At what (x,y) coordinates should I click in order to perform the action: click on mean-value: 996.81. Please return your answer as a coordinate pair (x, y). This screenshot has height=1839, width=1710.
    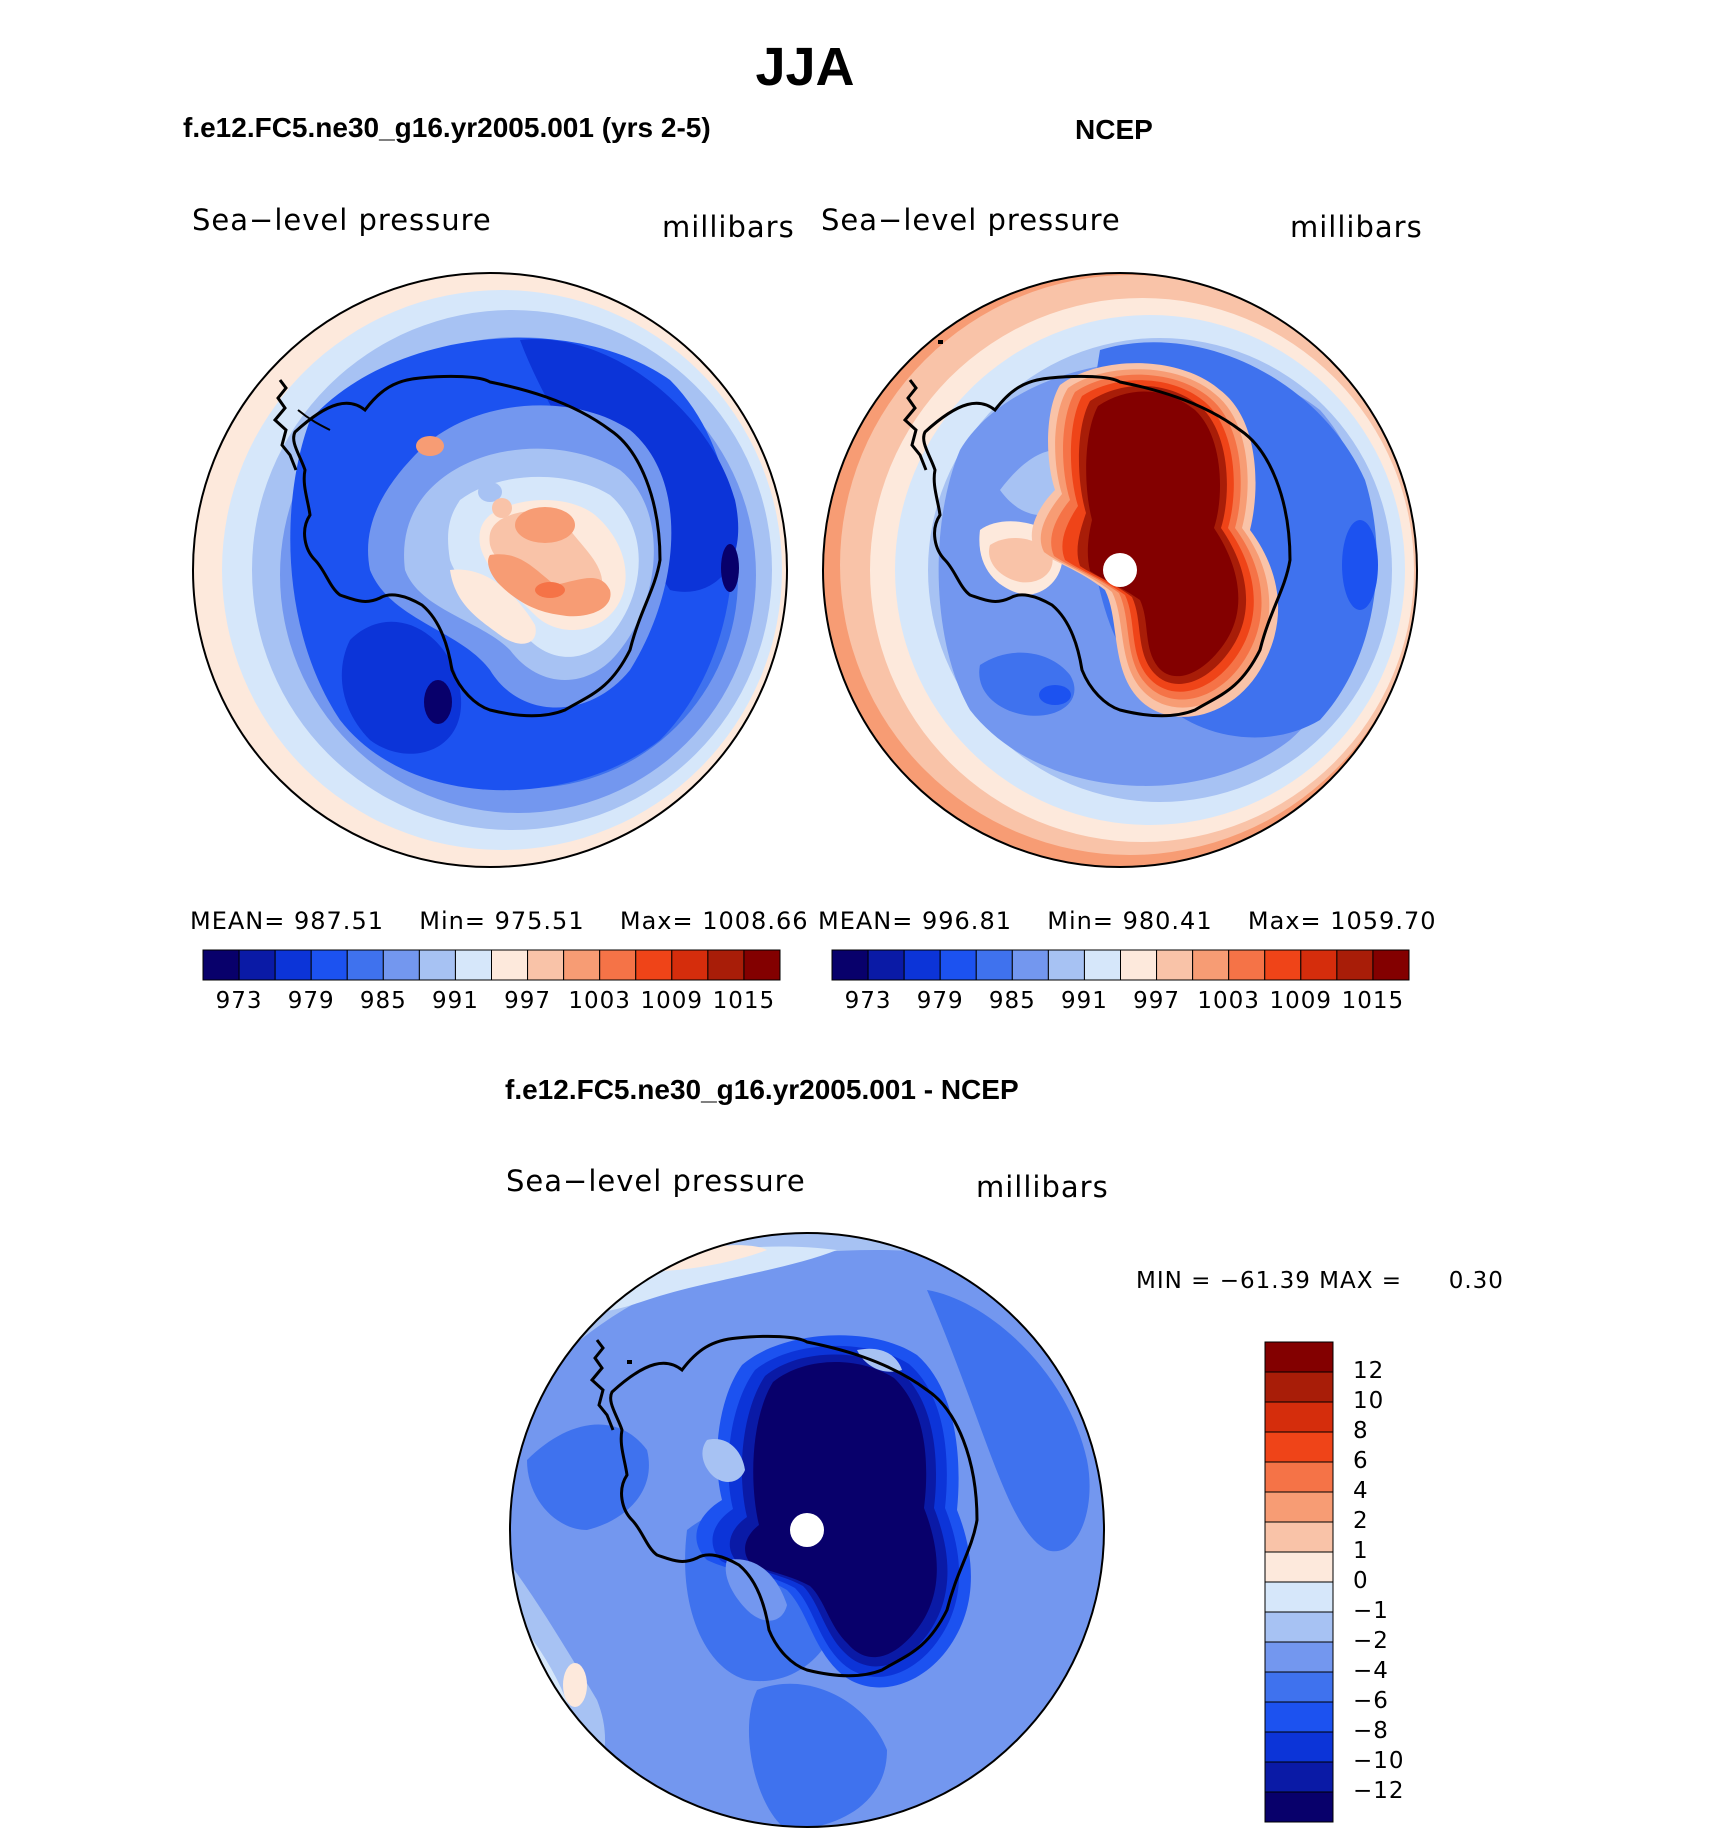
    Looking at the image, I should click on (967, 921).